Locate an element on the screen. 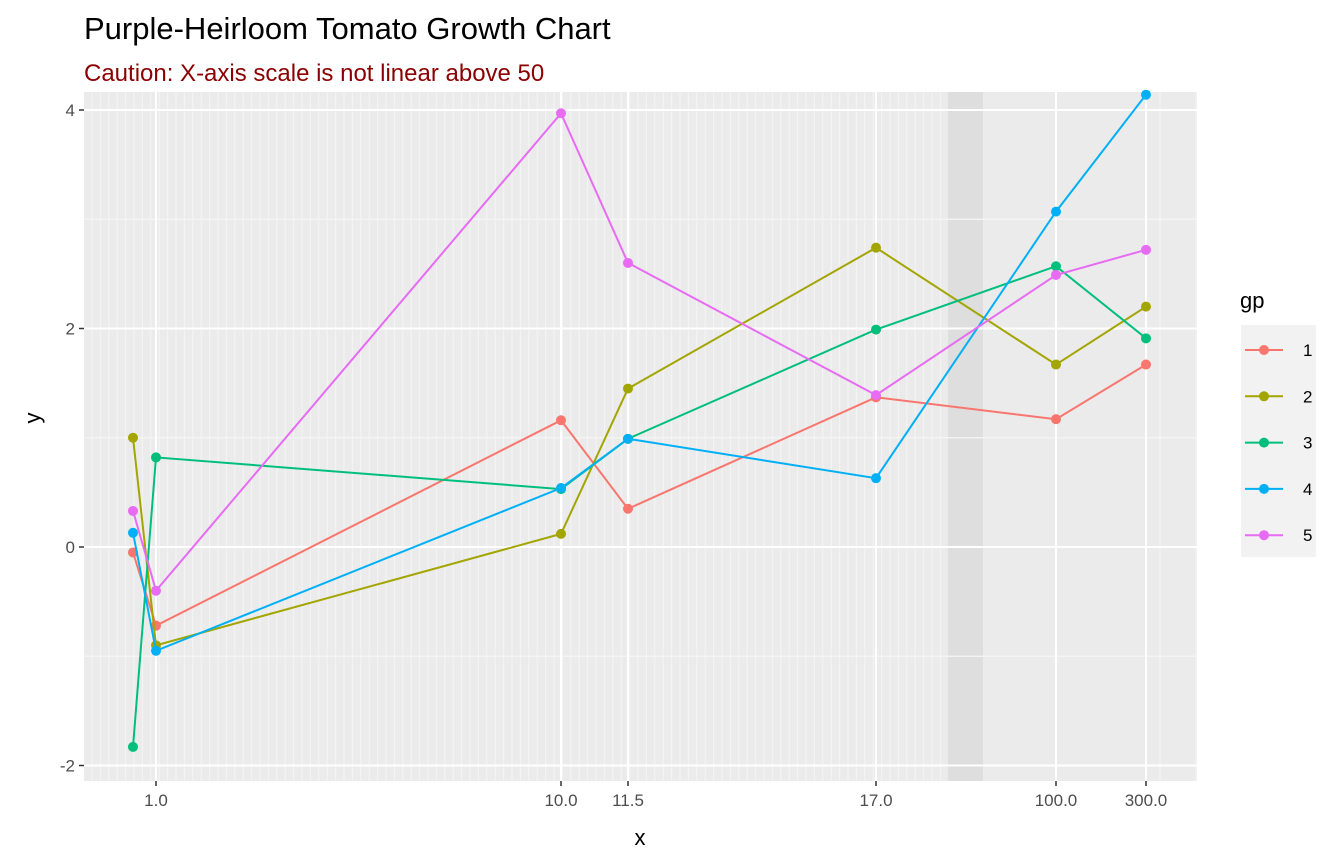 This screenshot has height=865, width=1344. legend-label: 5 is located at coordinates (1307, 535).